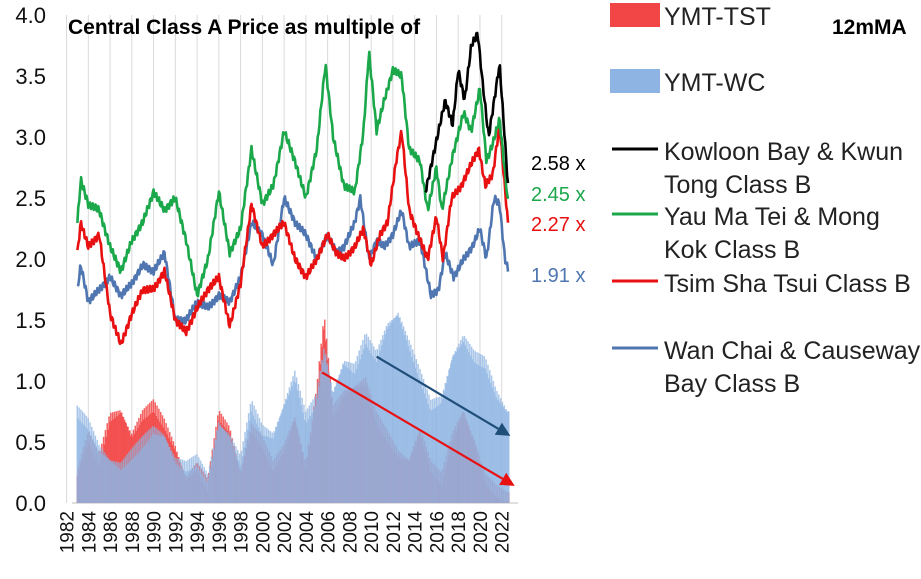  I want to click on y-tick-label: 1.5, so click(30, 320).